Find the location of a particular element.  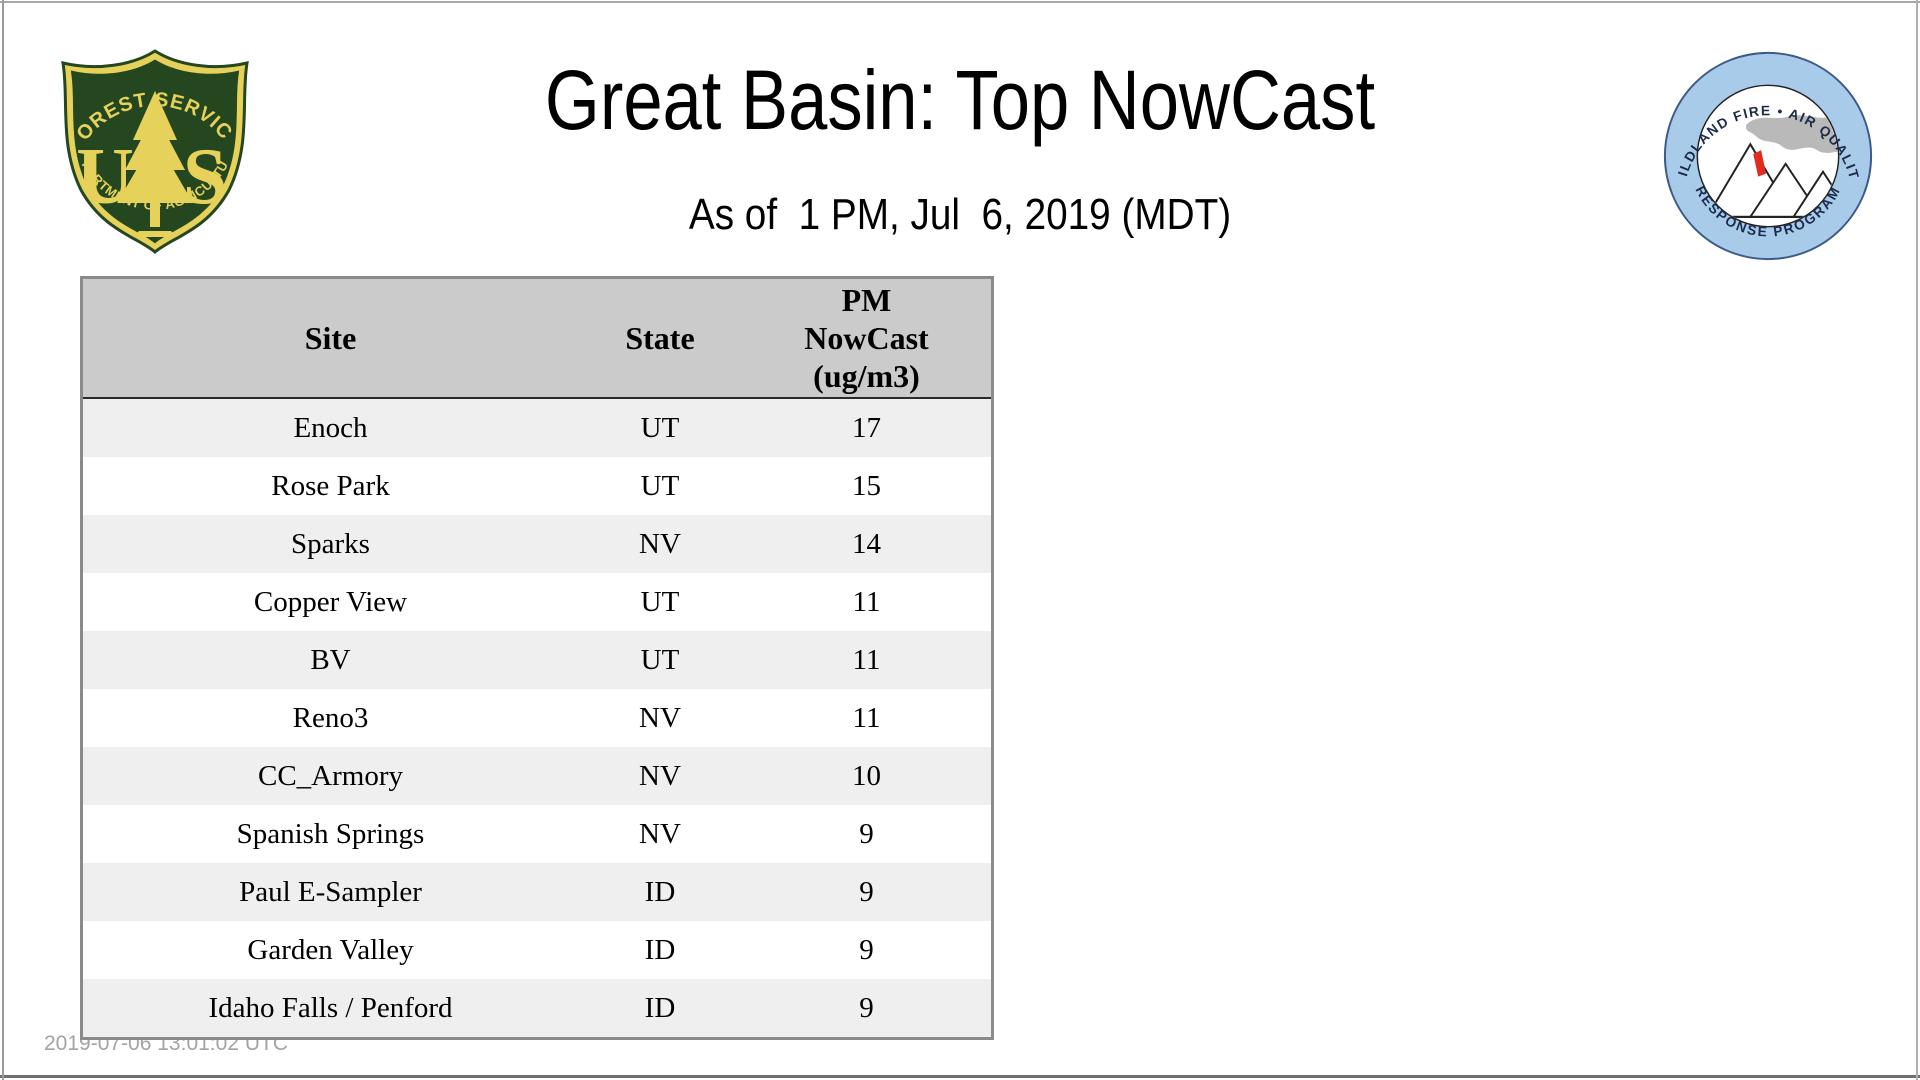

table-row: Paul E-Sampler ID 9 is located at coordinates (537, 892).